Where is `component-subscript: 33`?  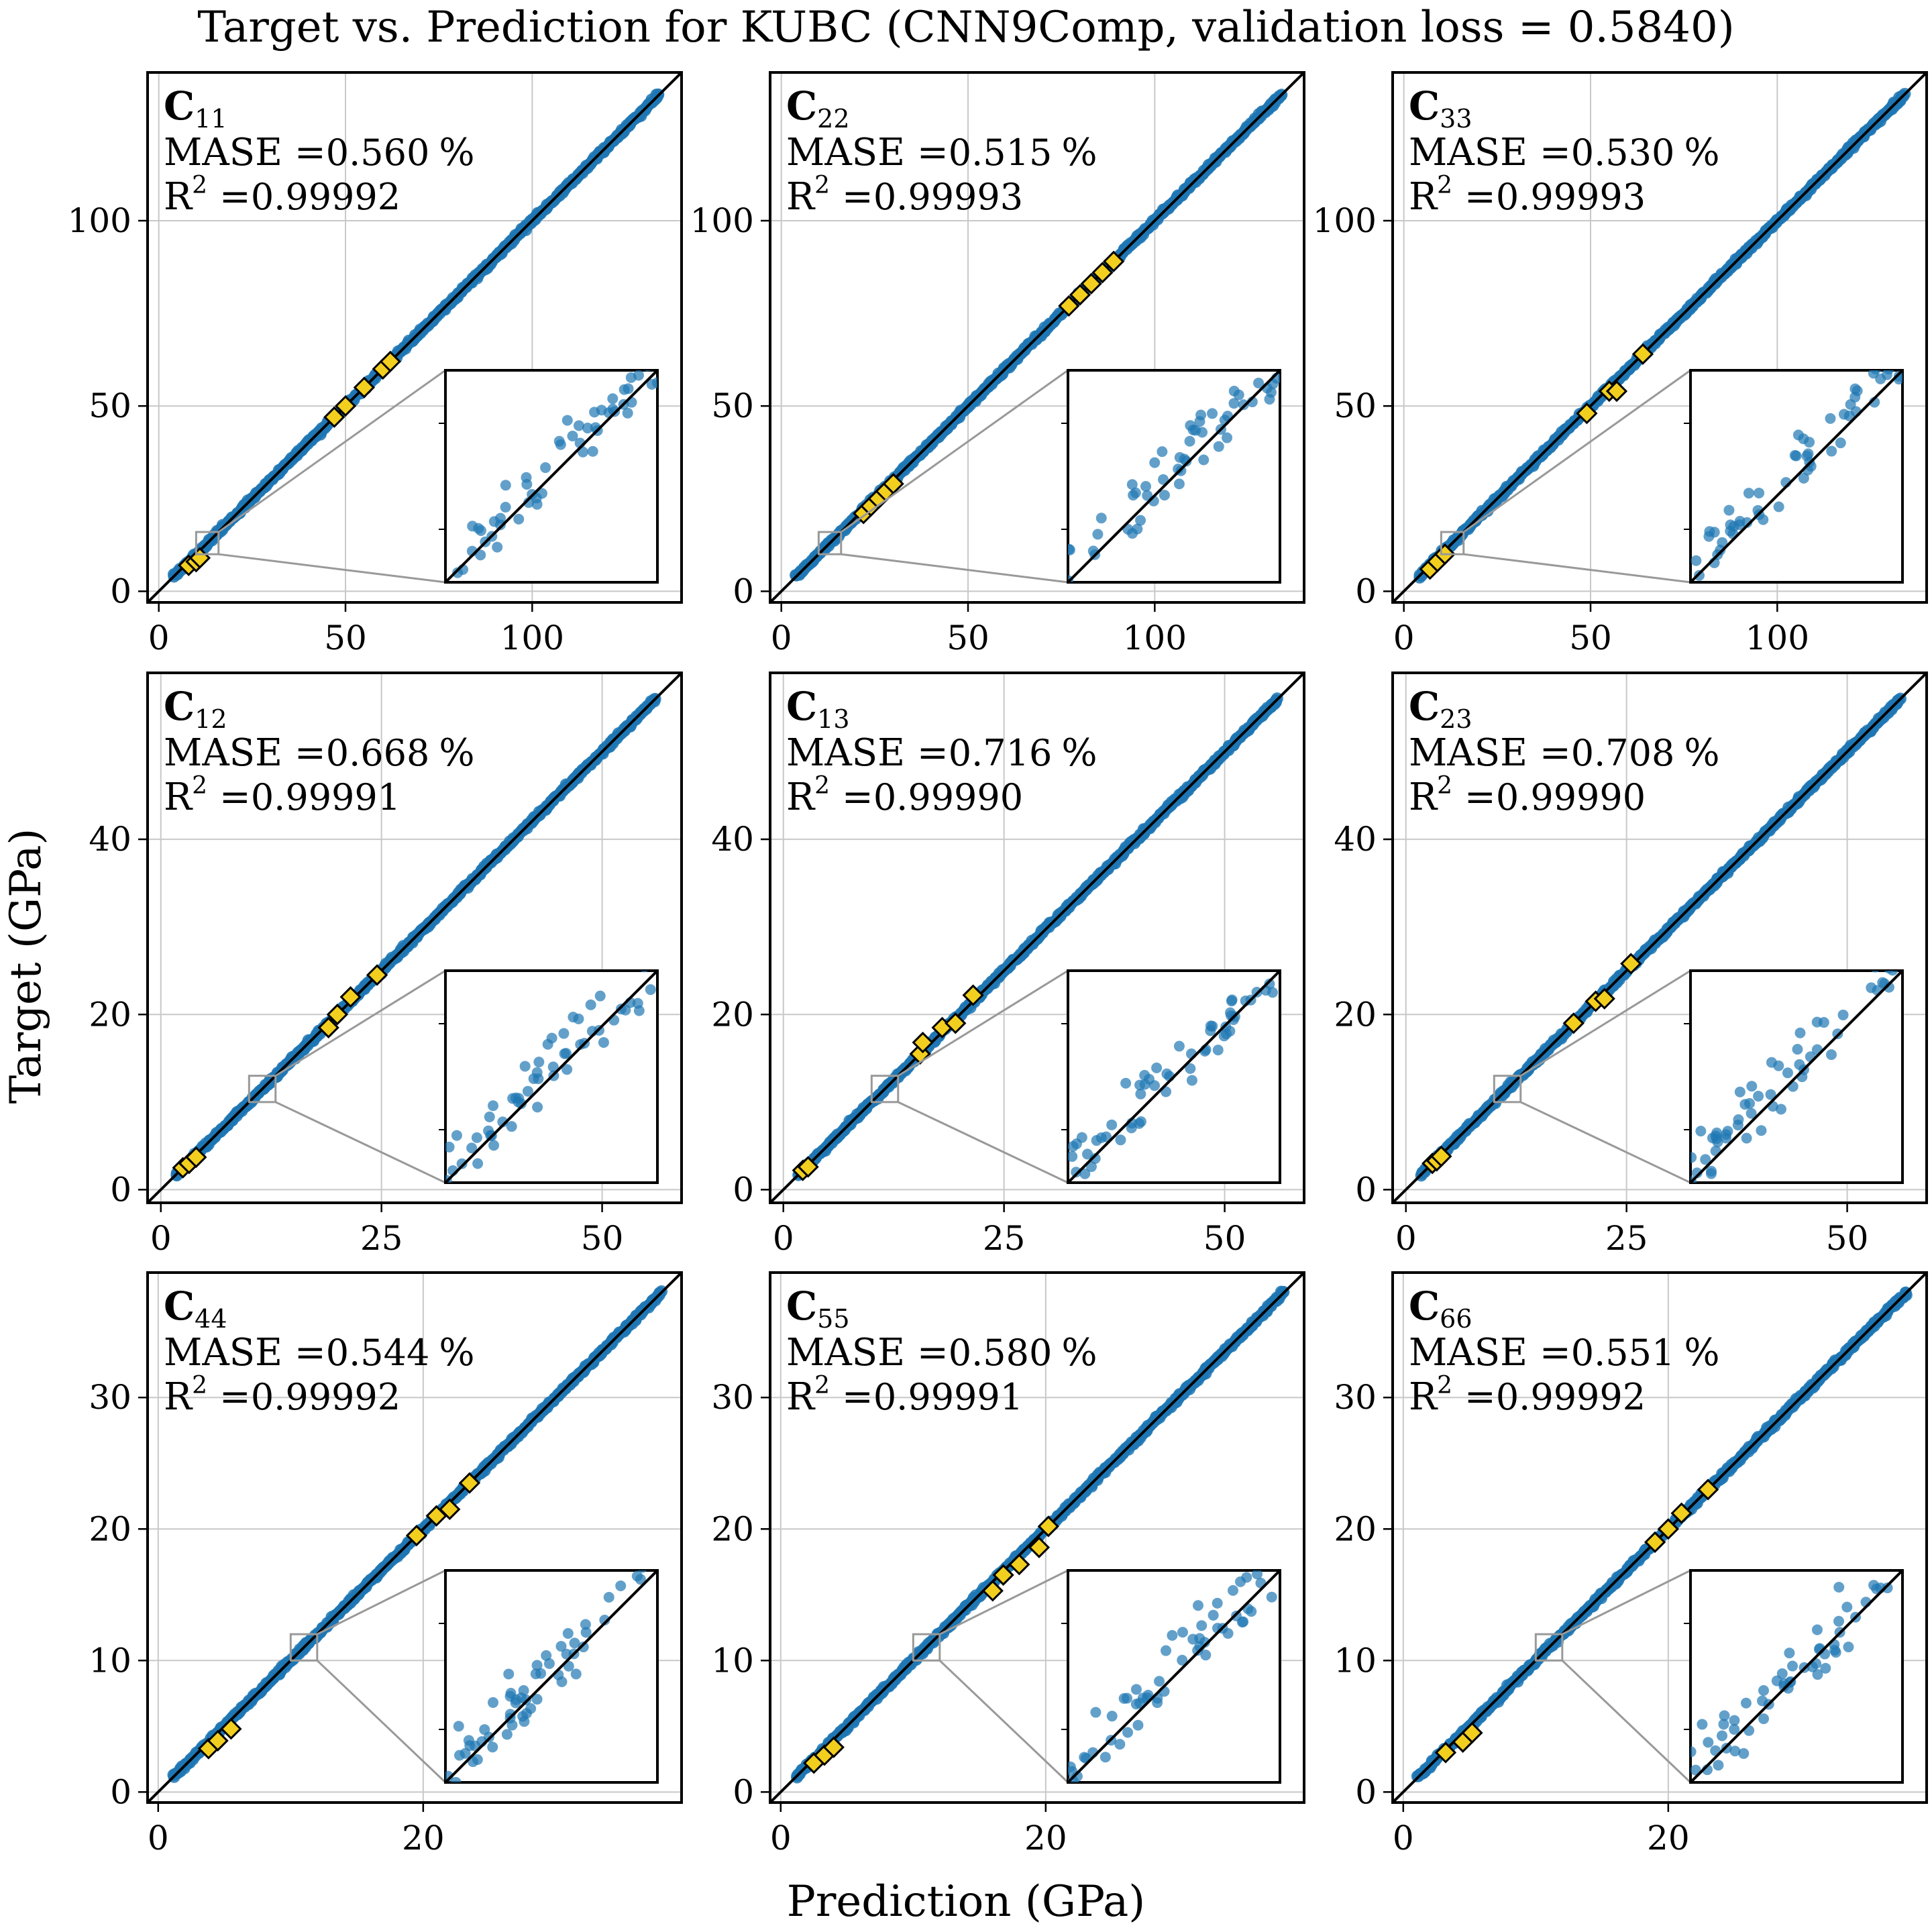
component-subscript: 33 is located at coordinates (1456, 118).